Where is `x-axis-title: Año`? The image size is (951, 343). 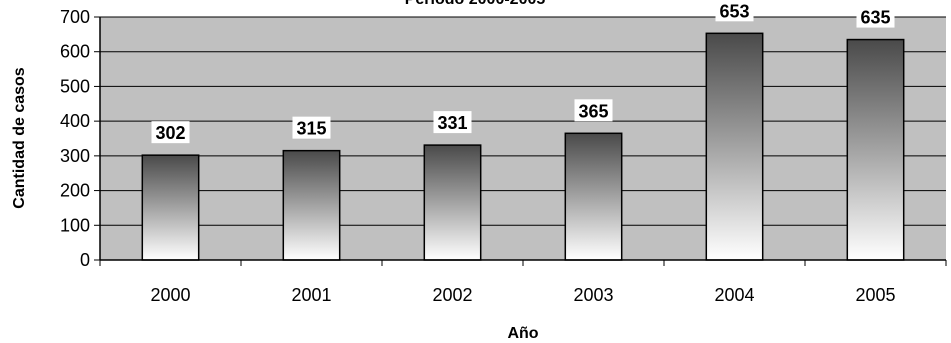 x-axis-title: Año is located at coordinates (522, 333).